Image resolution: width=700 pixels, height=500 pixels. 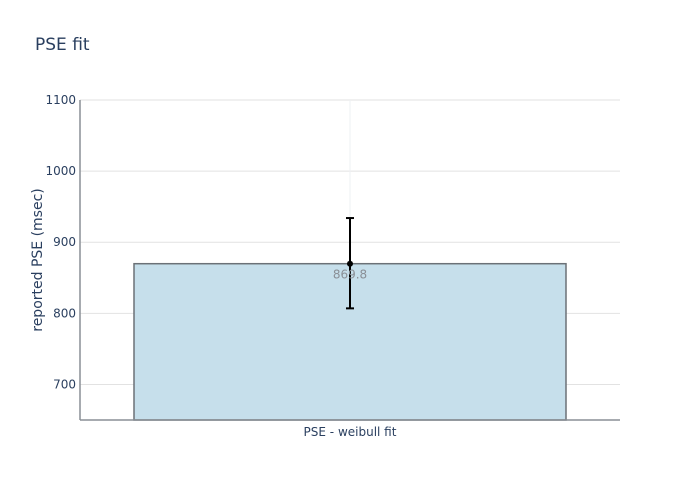 I want to click on y-tick-label: 900, so click(x=64, y=242).